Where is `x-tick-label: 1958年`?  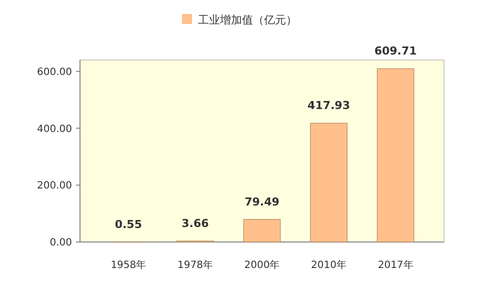 x-tick-label: 1958年 is located at coordinates (128, 265).